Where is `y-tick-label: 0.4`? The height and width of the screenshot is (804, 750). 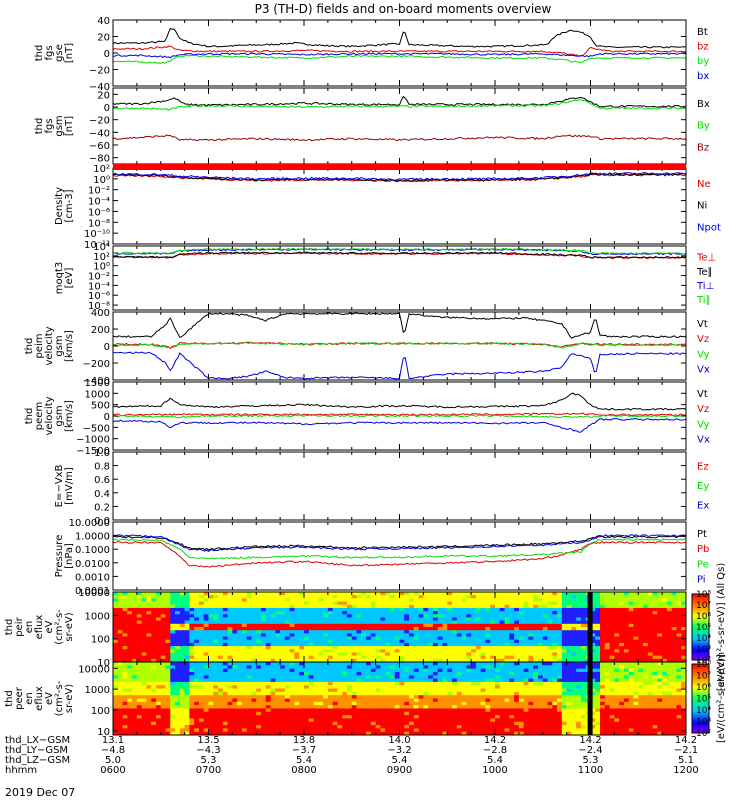
y-tick-label: 0.4 is located at coordinates (102, 494).